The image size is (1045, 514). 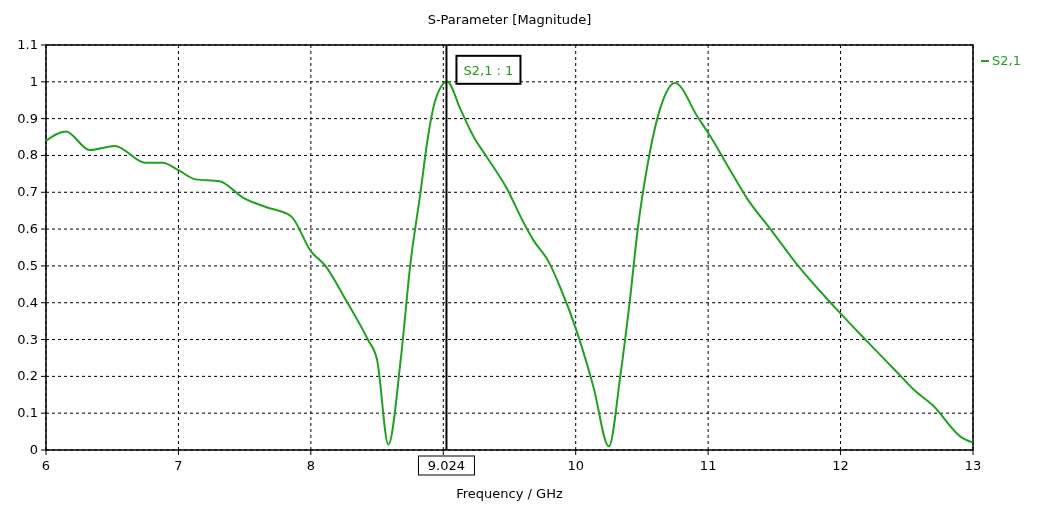 I want to click on y-tick-label: 0.6, so click(x=27, y=229).